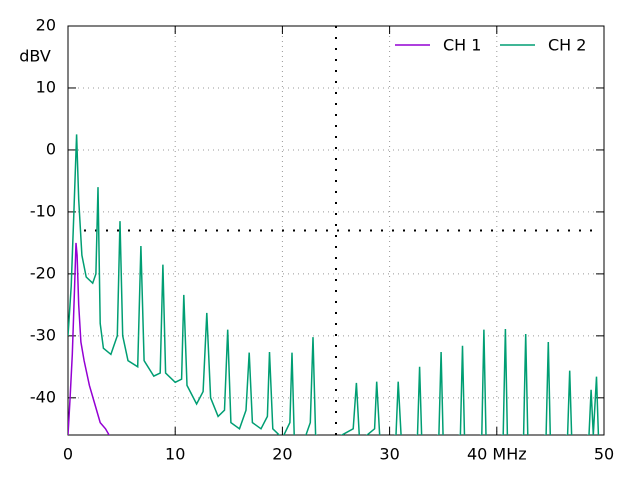  Describe the element at coordinates (43, 210) in the screenshot. I see `y-tick-label: -10` at that location.